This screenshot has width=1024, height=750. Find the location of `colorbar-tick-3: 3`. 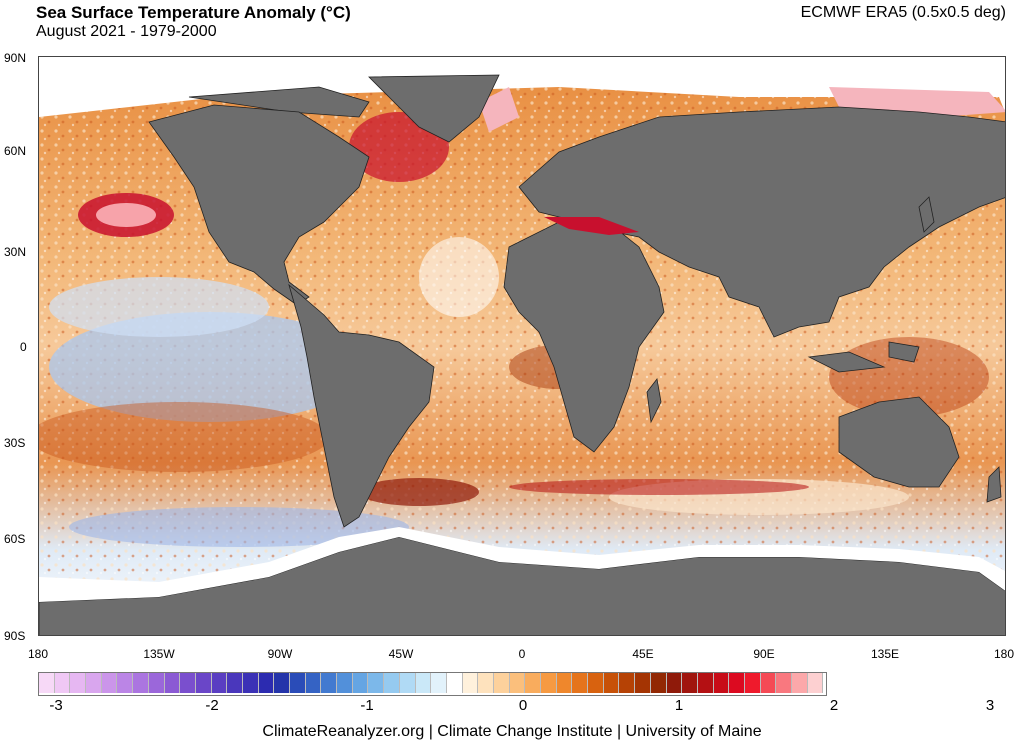

colorbar-tick-3: 3 is located at coordinates (990, 705).